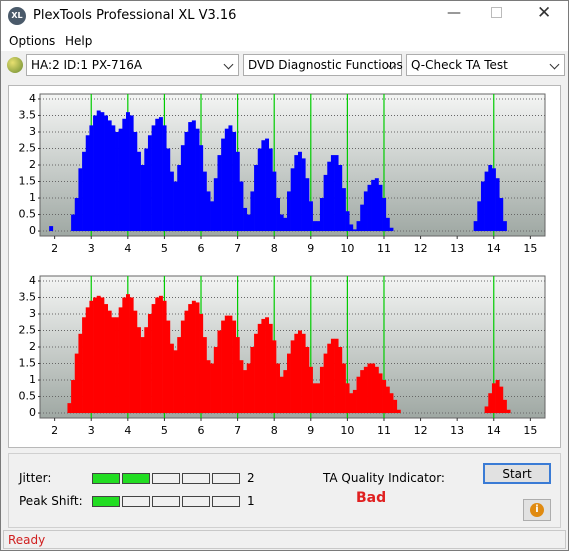 This screenshot has height=551, width=569. I want to click on x-tick-label: 6, so click(201, 430).